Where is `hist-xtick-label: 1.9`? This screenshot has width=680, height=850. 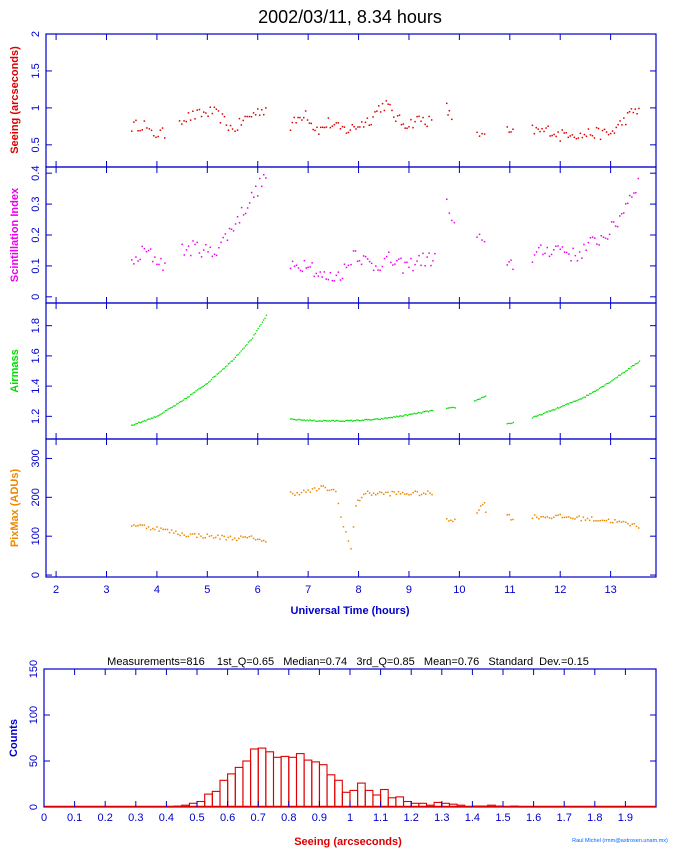
hist-xtick-label: 1.9 is located at coordinates (625, 818).